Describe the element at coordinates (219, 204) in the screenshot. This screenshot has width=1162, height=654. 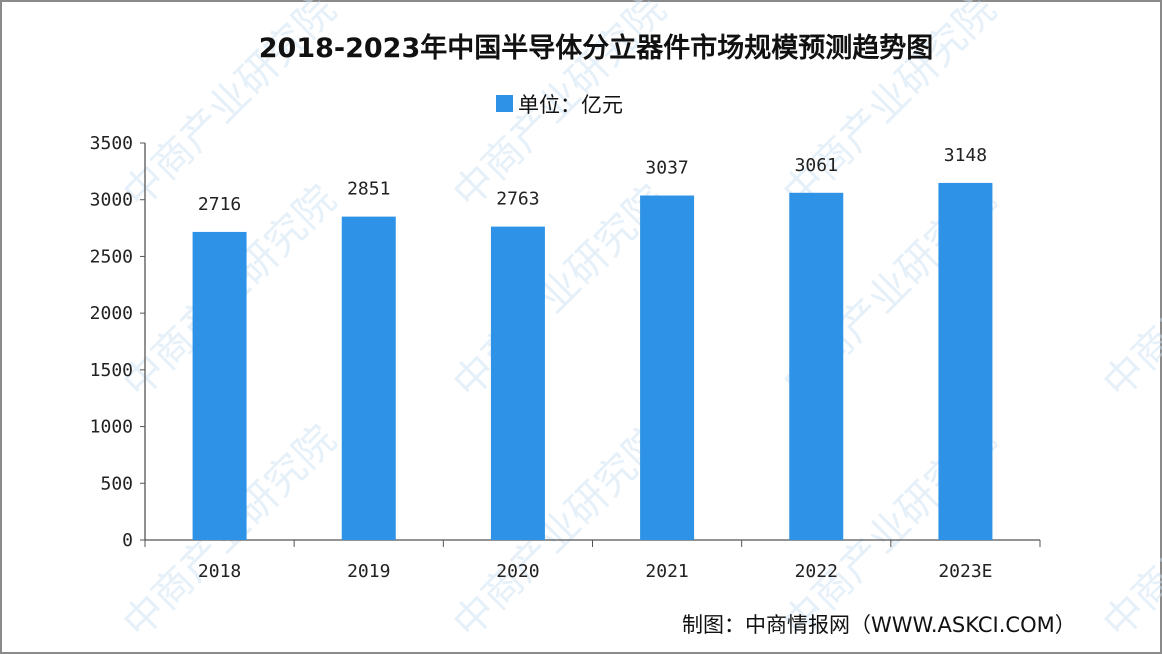
I see `data-label: 2716` at that location.